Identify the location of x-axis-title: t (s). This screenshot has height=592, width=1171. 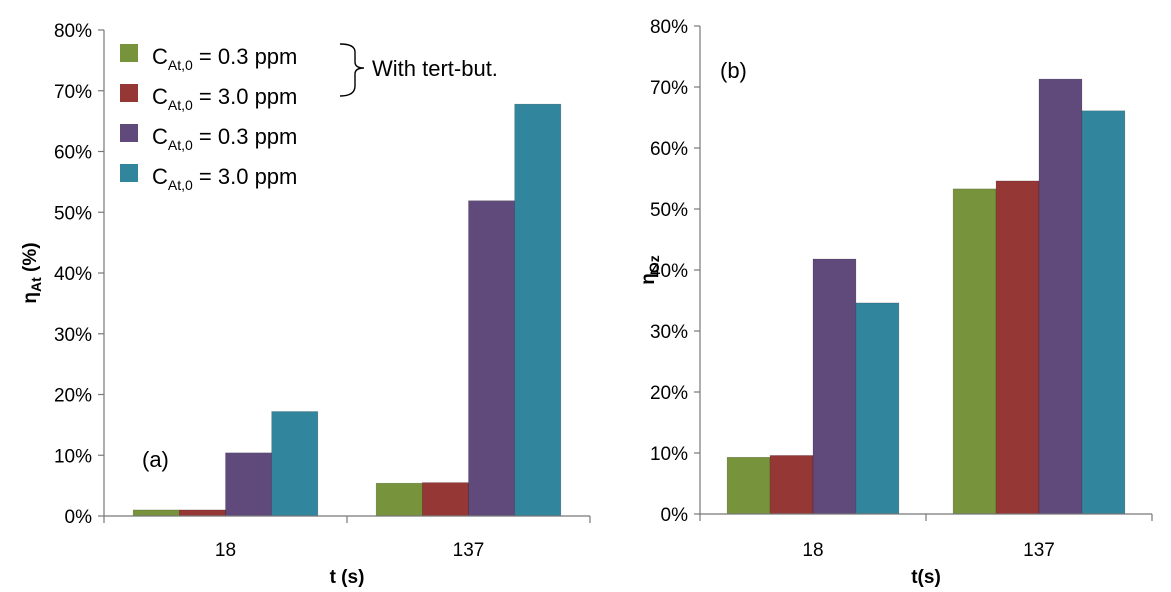
(347, 577).